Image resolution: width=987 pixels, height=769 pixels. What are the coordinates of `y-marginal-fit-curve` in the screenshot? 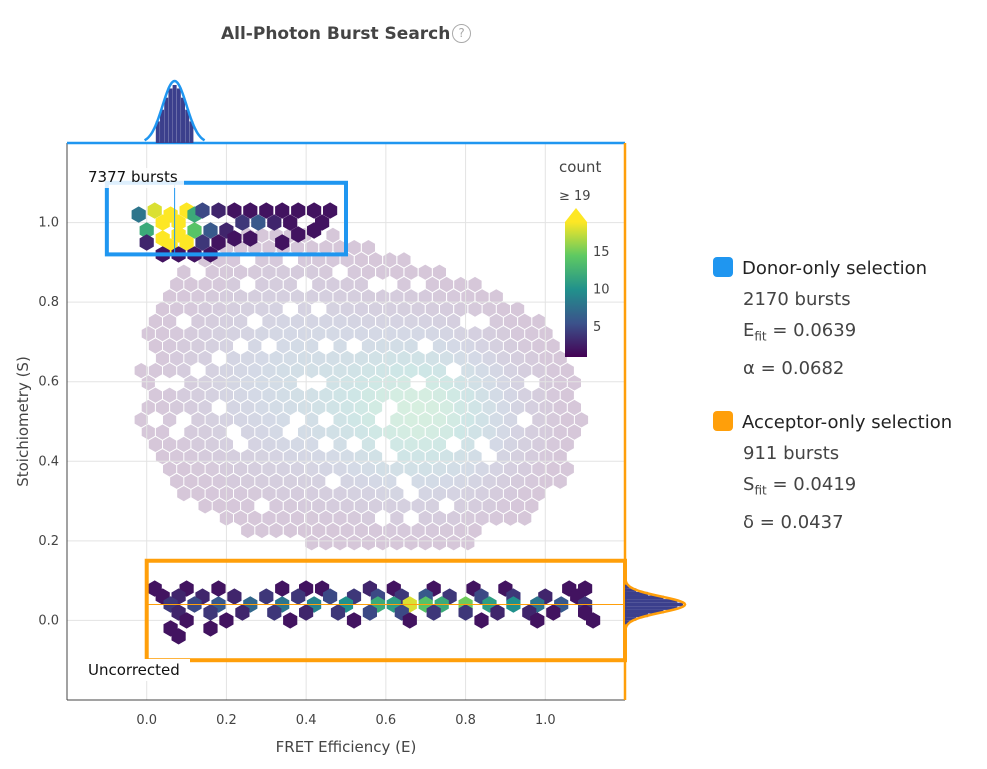 It's located at (655, 604).